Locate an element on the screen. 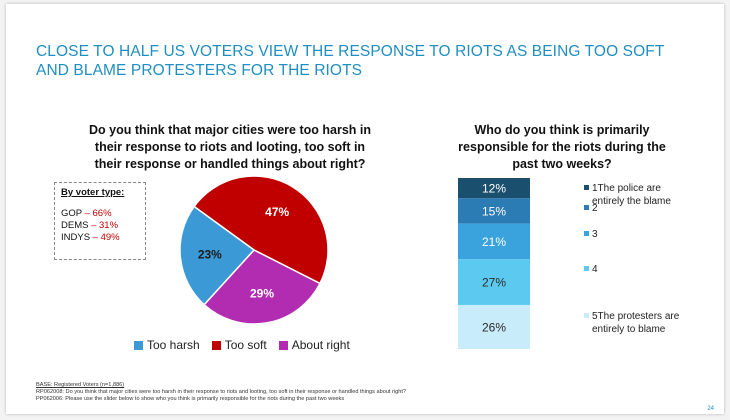 This screenshot has width=730, height=420. pie-data-label: 23% is located at coordinates (210, 255).